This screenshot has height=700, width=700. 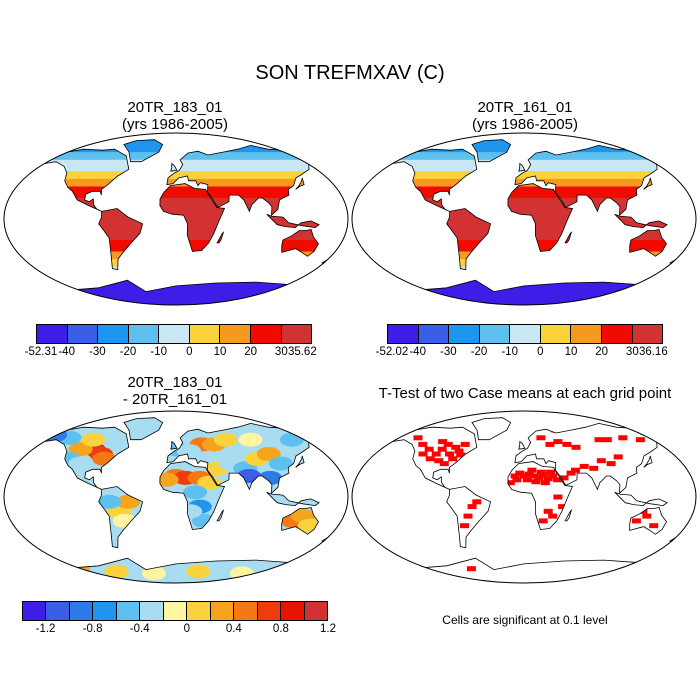 I want to click on colorbar-183-labels: -52.31 -40 -30 -20 -10 0 10 20 30 35.62, so click(x=171, y=353).